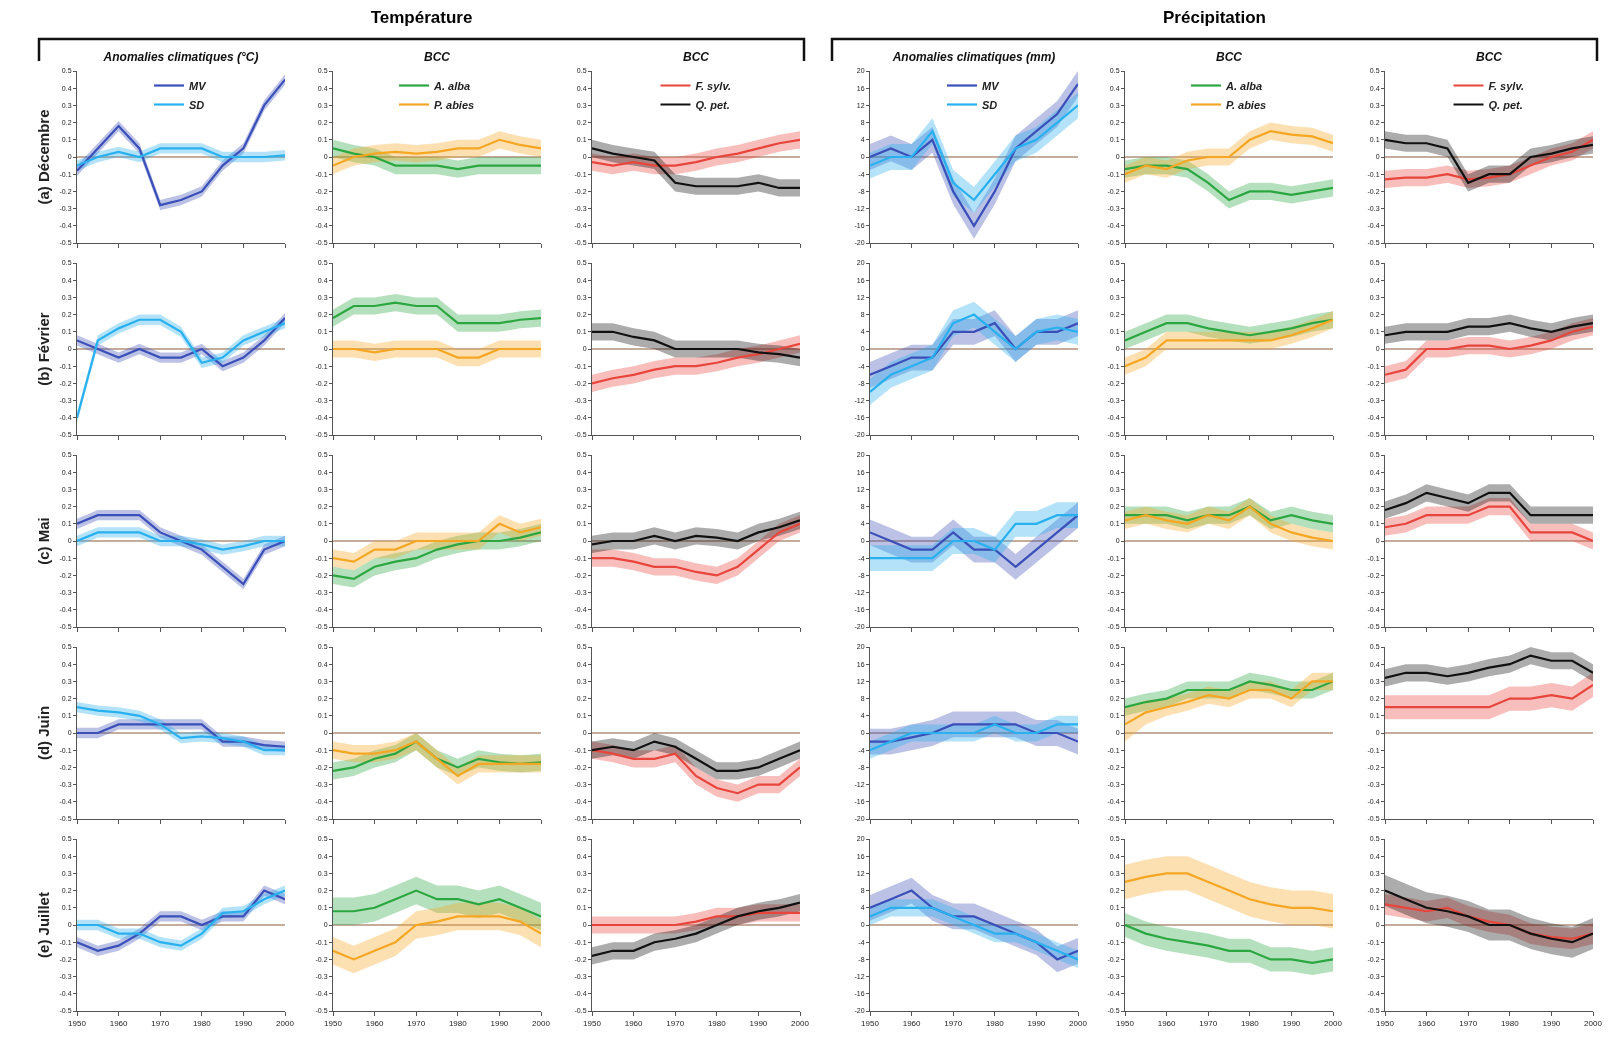 The height and width of the screenshot is (1048, 1608). Describe the element at coordinates (421, 18) in the screenshot. I see `text: Température` at that location.